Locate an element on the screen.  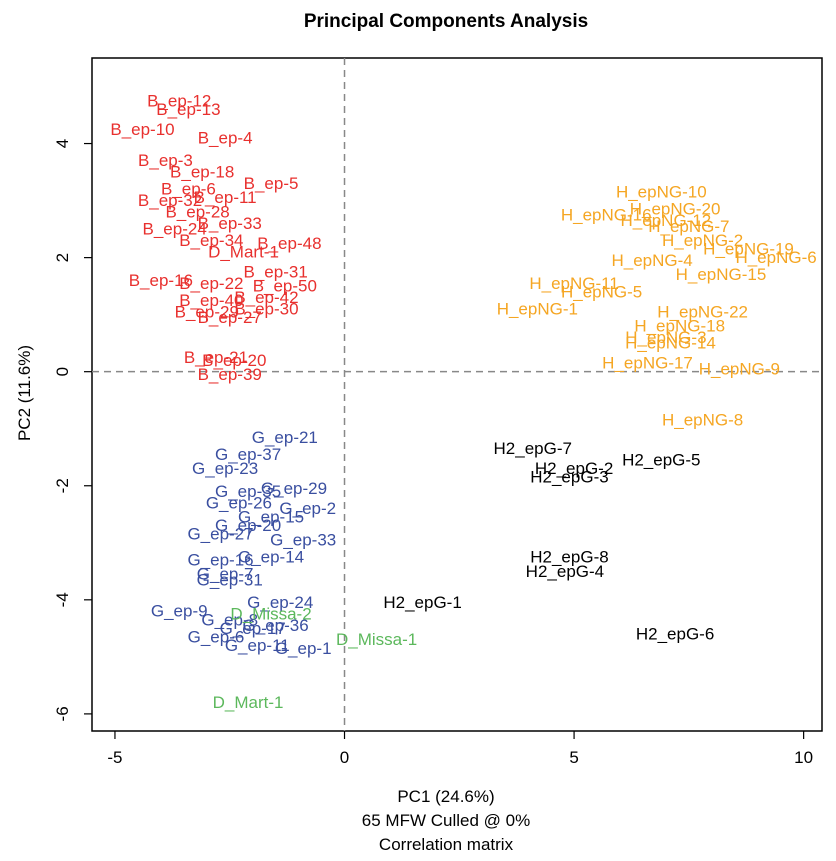
point-label: B_ep-20 is located at coordinates (234, 360).